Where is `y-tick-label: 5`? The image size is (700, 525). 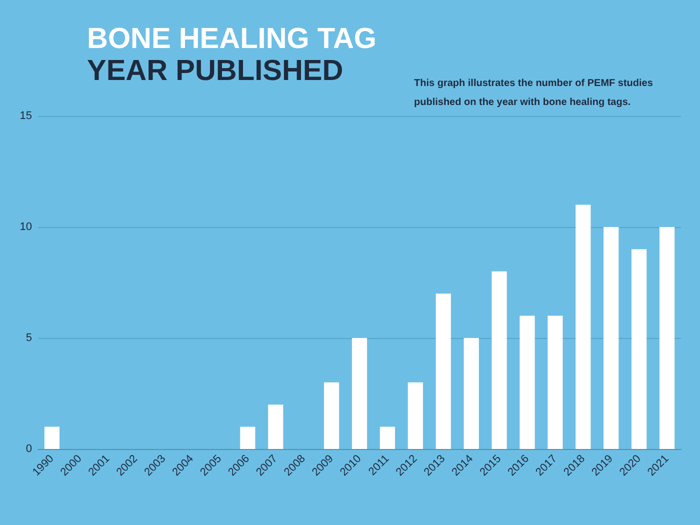 y-tick-label: 5 is located at coordinates (29, 338).